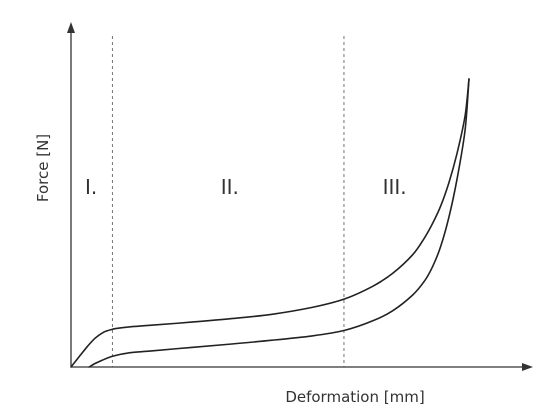 This screenshot has width=550, height=416. I want to click on x-axis-label: Deformation [mm], so click(354, 397).